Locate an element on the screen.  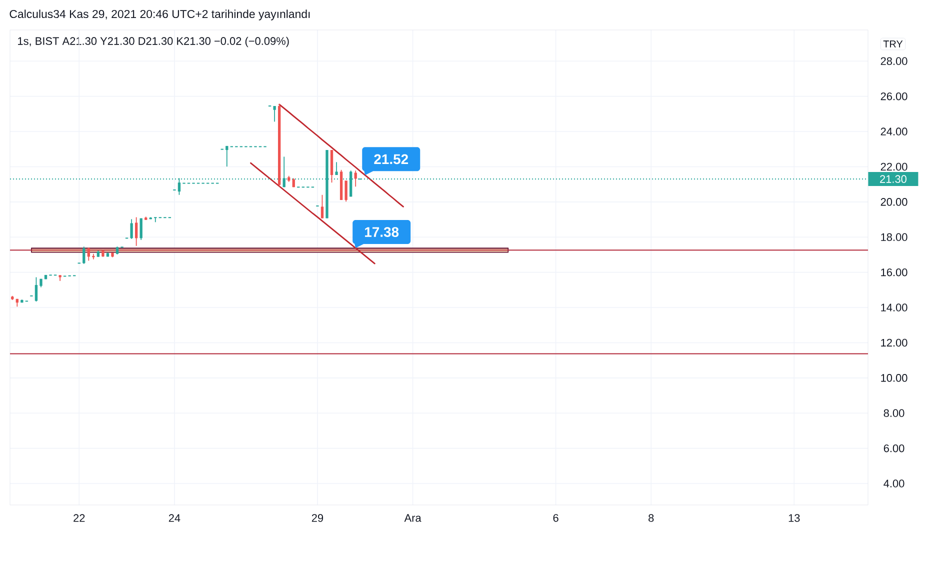
y-tick-label: 20.00 is located at coordinates (894, 202).